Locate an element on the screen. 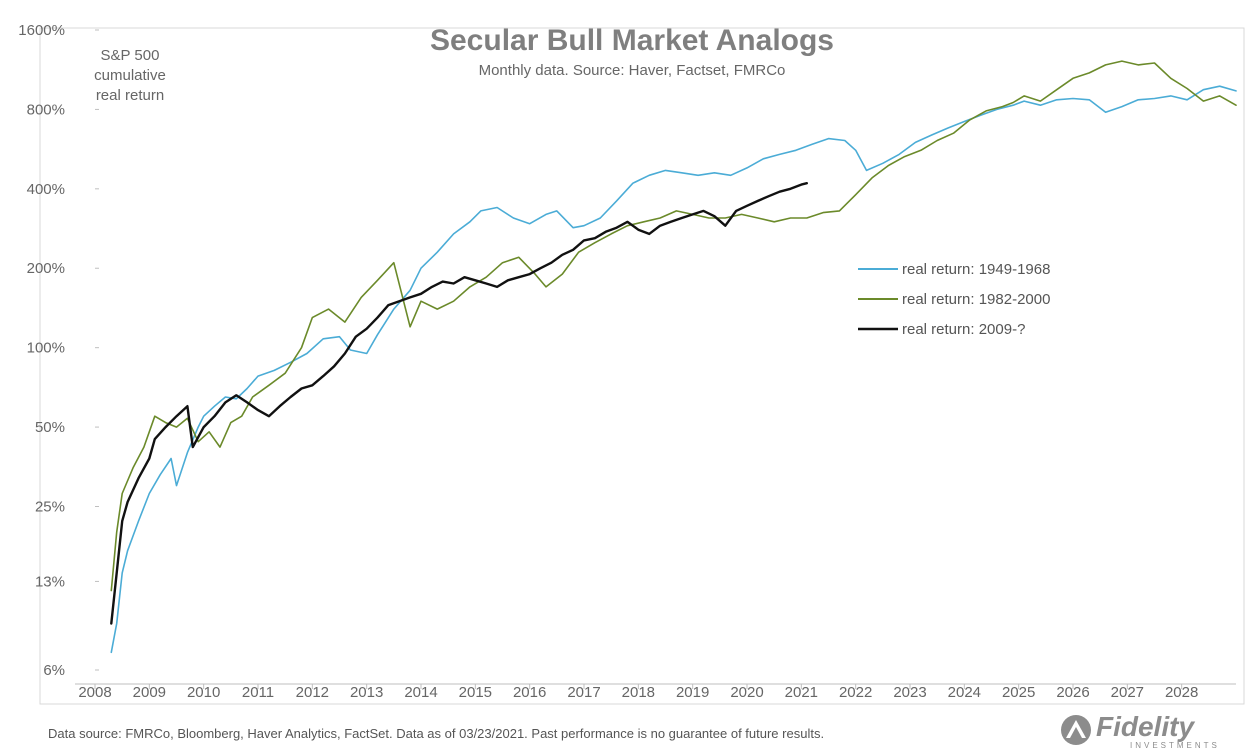 This screenshot has width=1260, height=756. x-tick-label: 2014 is located at coordinates (420, 692).